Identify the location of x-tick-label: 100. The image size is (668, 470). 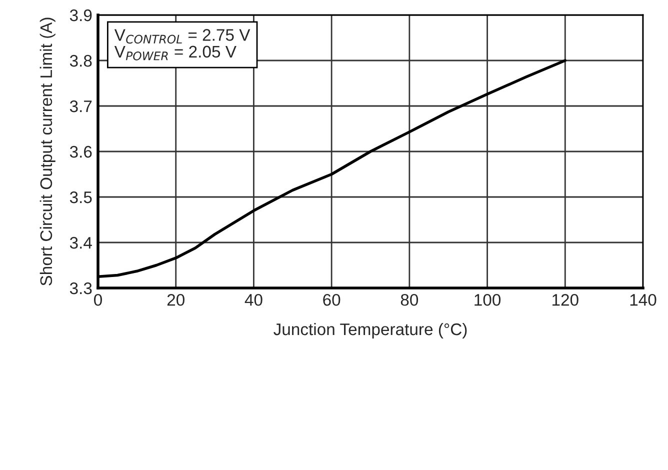
(487, 300).